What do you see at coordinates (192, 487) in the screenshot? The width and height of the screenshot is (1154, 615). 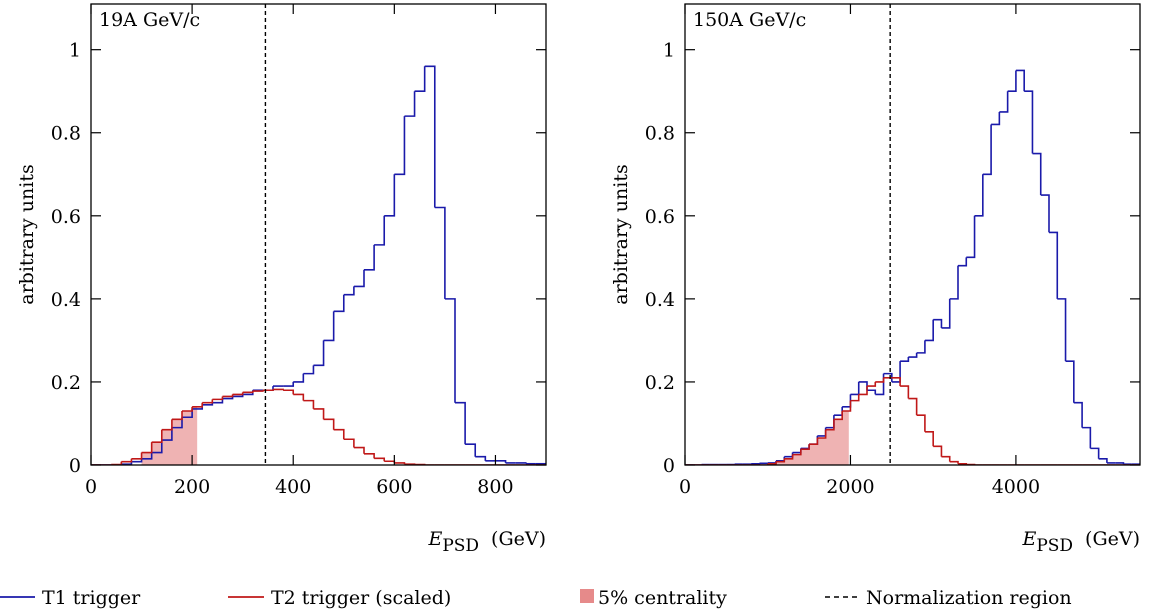 I see `x-tick-label: 200` at bounding box center [192, 487].